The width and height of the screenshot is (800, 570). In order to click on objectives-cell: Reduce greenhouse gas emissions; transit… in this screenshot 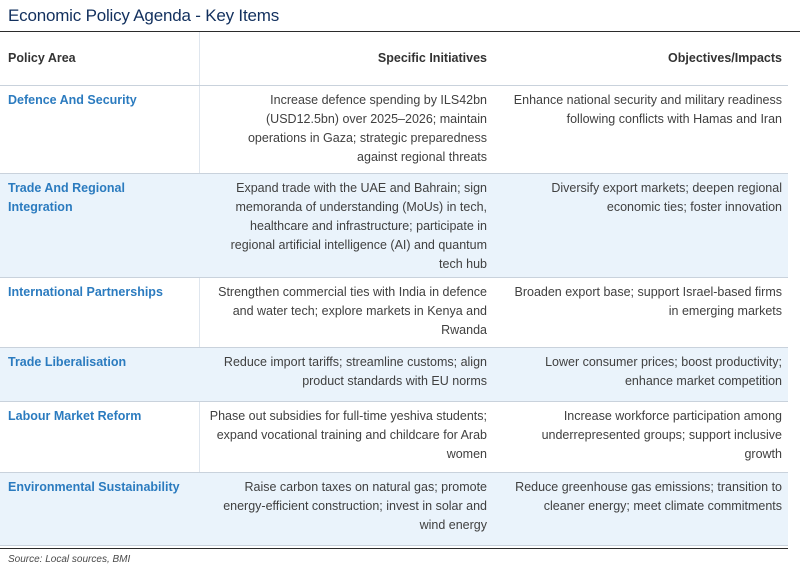, I will do `click(643, 509)`.